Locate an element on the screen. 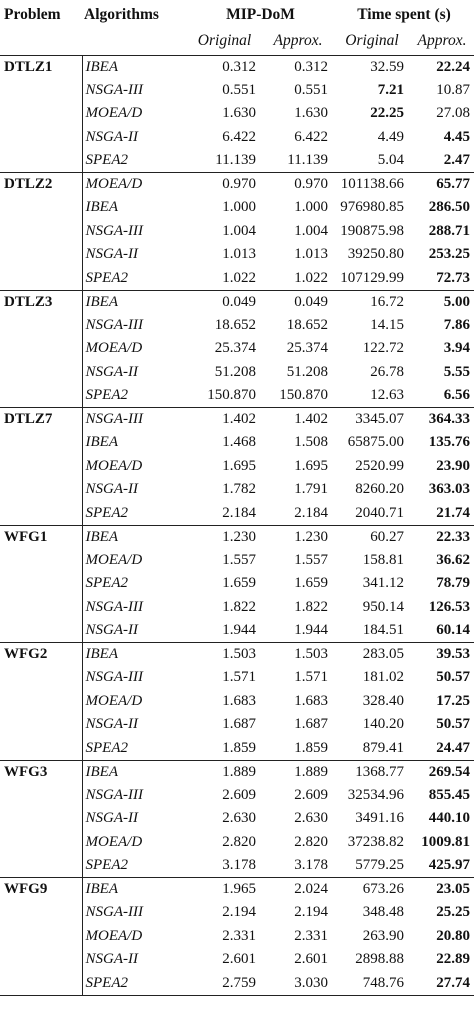 This screenshot has width=474, height=1014. mip-approx-cell: 2.820 is located at coordinates (311, 841).